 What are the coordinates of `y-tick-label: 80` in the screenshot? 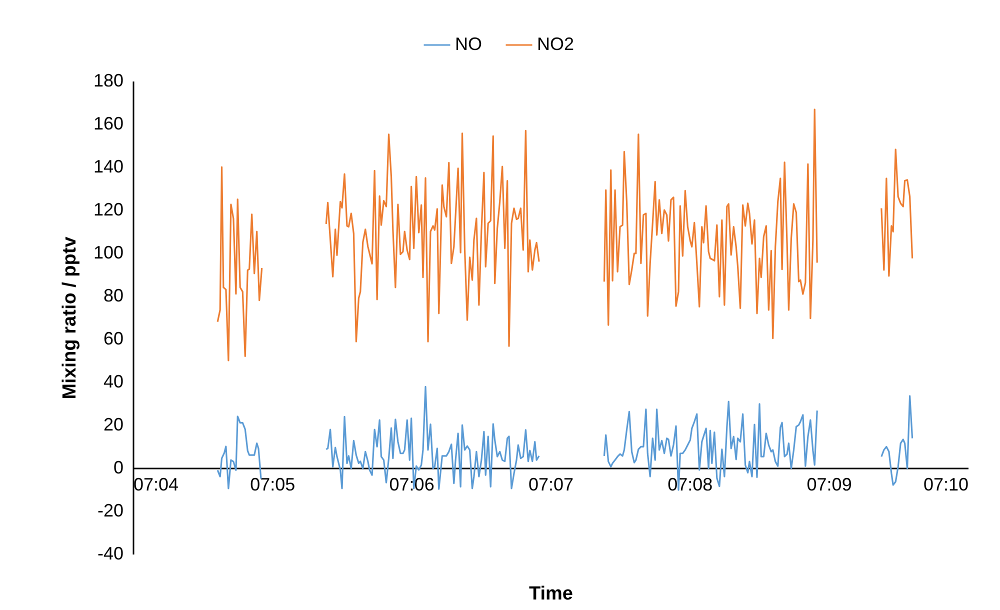 It's located at (113, 296).